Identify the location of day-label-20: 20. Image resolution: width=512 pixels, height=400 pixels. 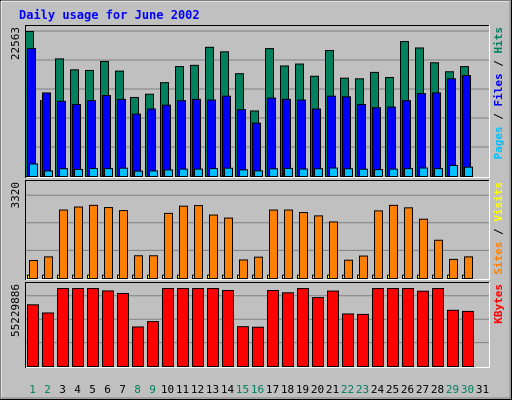
(317, 389).